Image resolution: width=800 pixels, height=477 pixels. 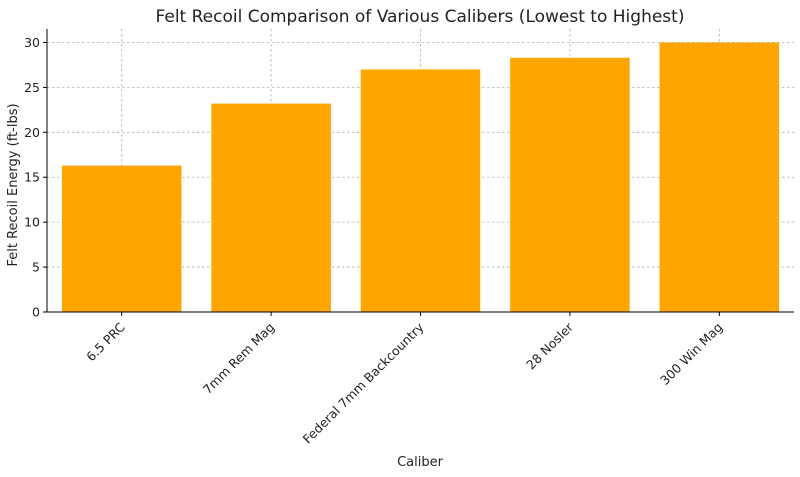 What do you see at coordinates (363, 382) in the screenshot?
I see `x-tick-label: Federal 7mm Backcountry` at bounding box center [363, 382].